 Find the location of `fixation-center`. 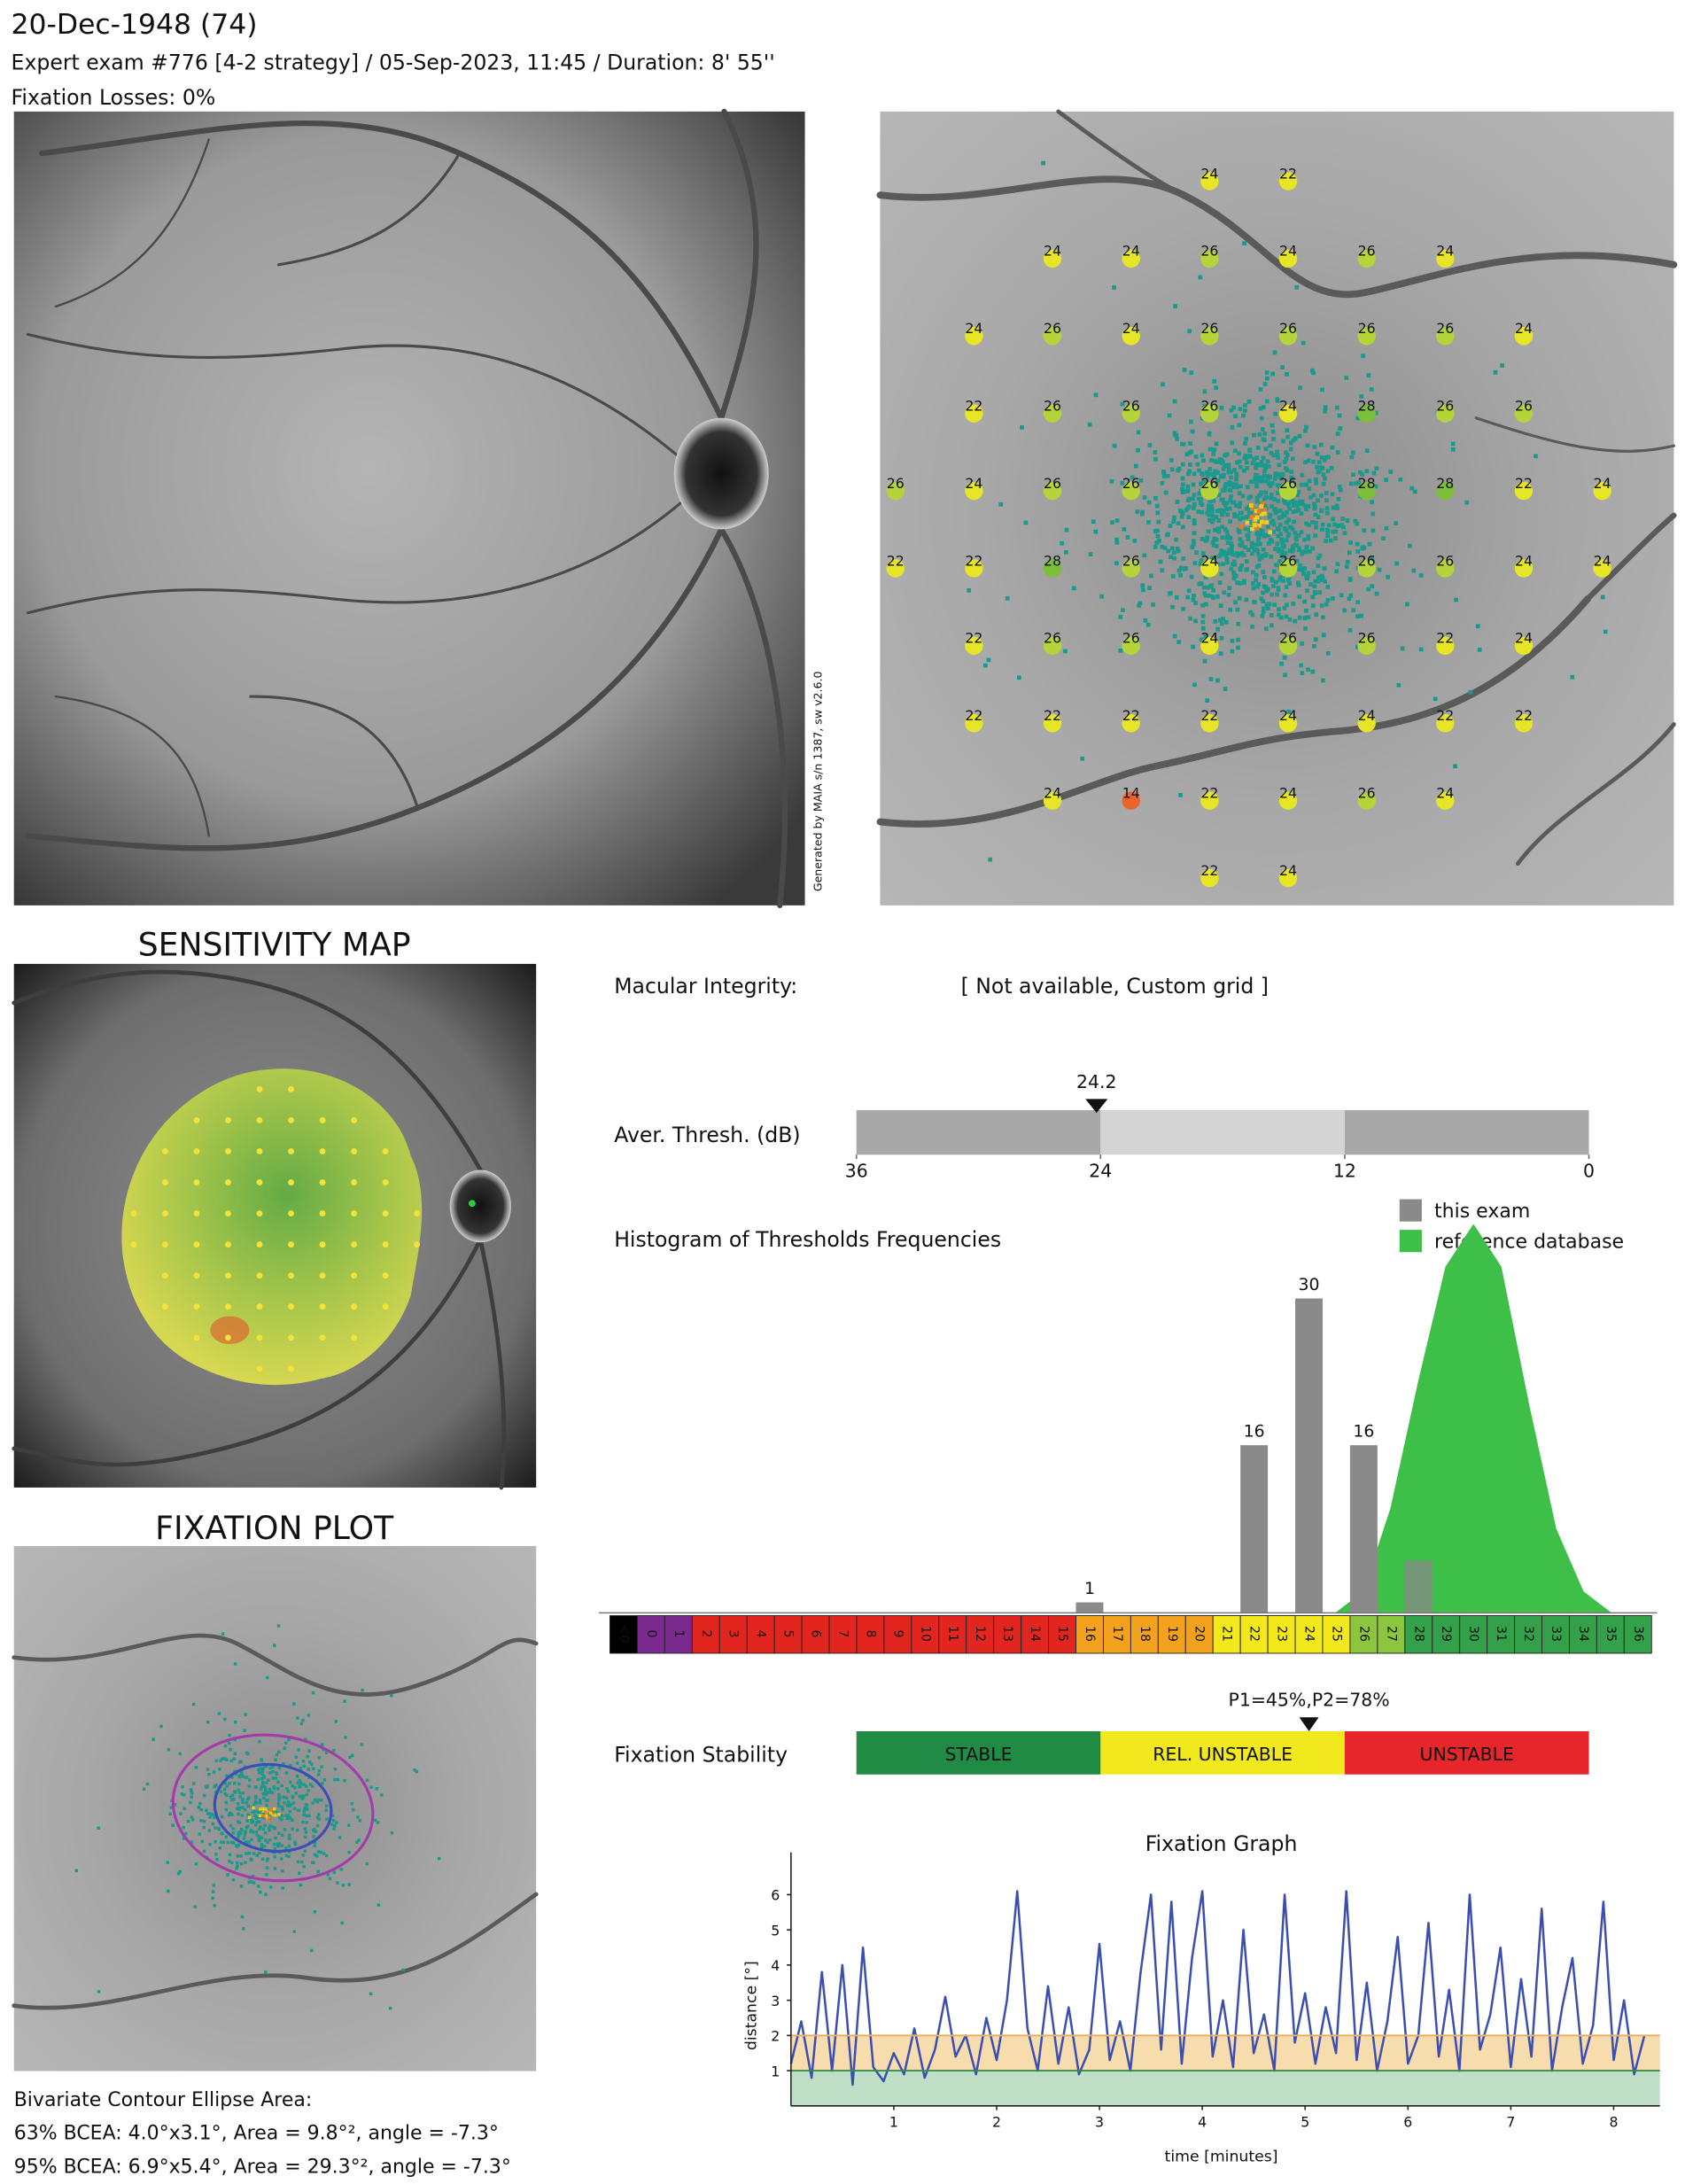

fixation-center is located at coordinates (266, 1816).